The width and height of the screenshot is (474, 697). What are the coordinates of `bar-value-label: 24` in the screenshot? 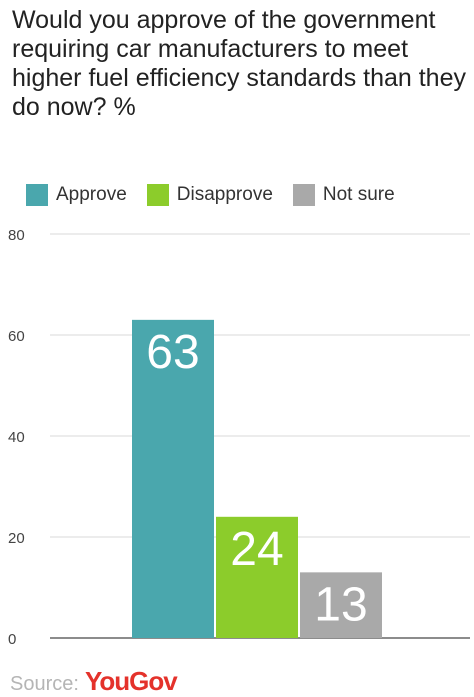 It's located at (256, 549).